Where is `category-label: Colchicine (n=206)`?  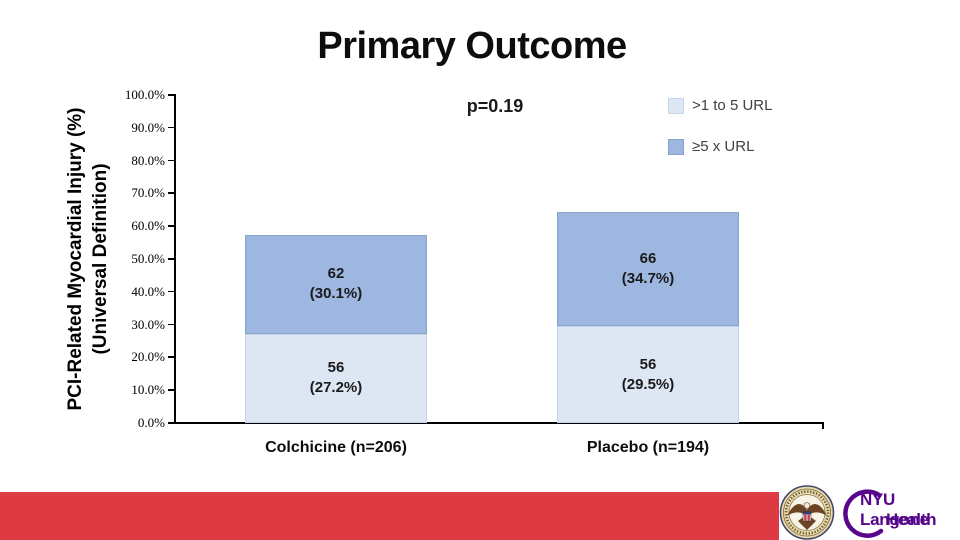
category-label: Colchicine (n=206) is located at coordinates (336, 447).